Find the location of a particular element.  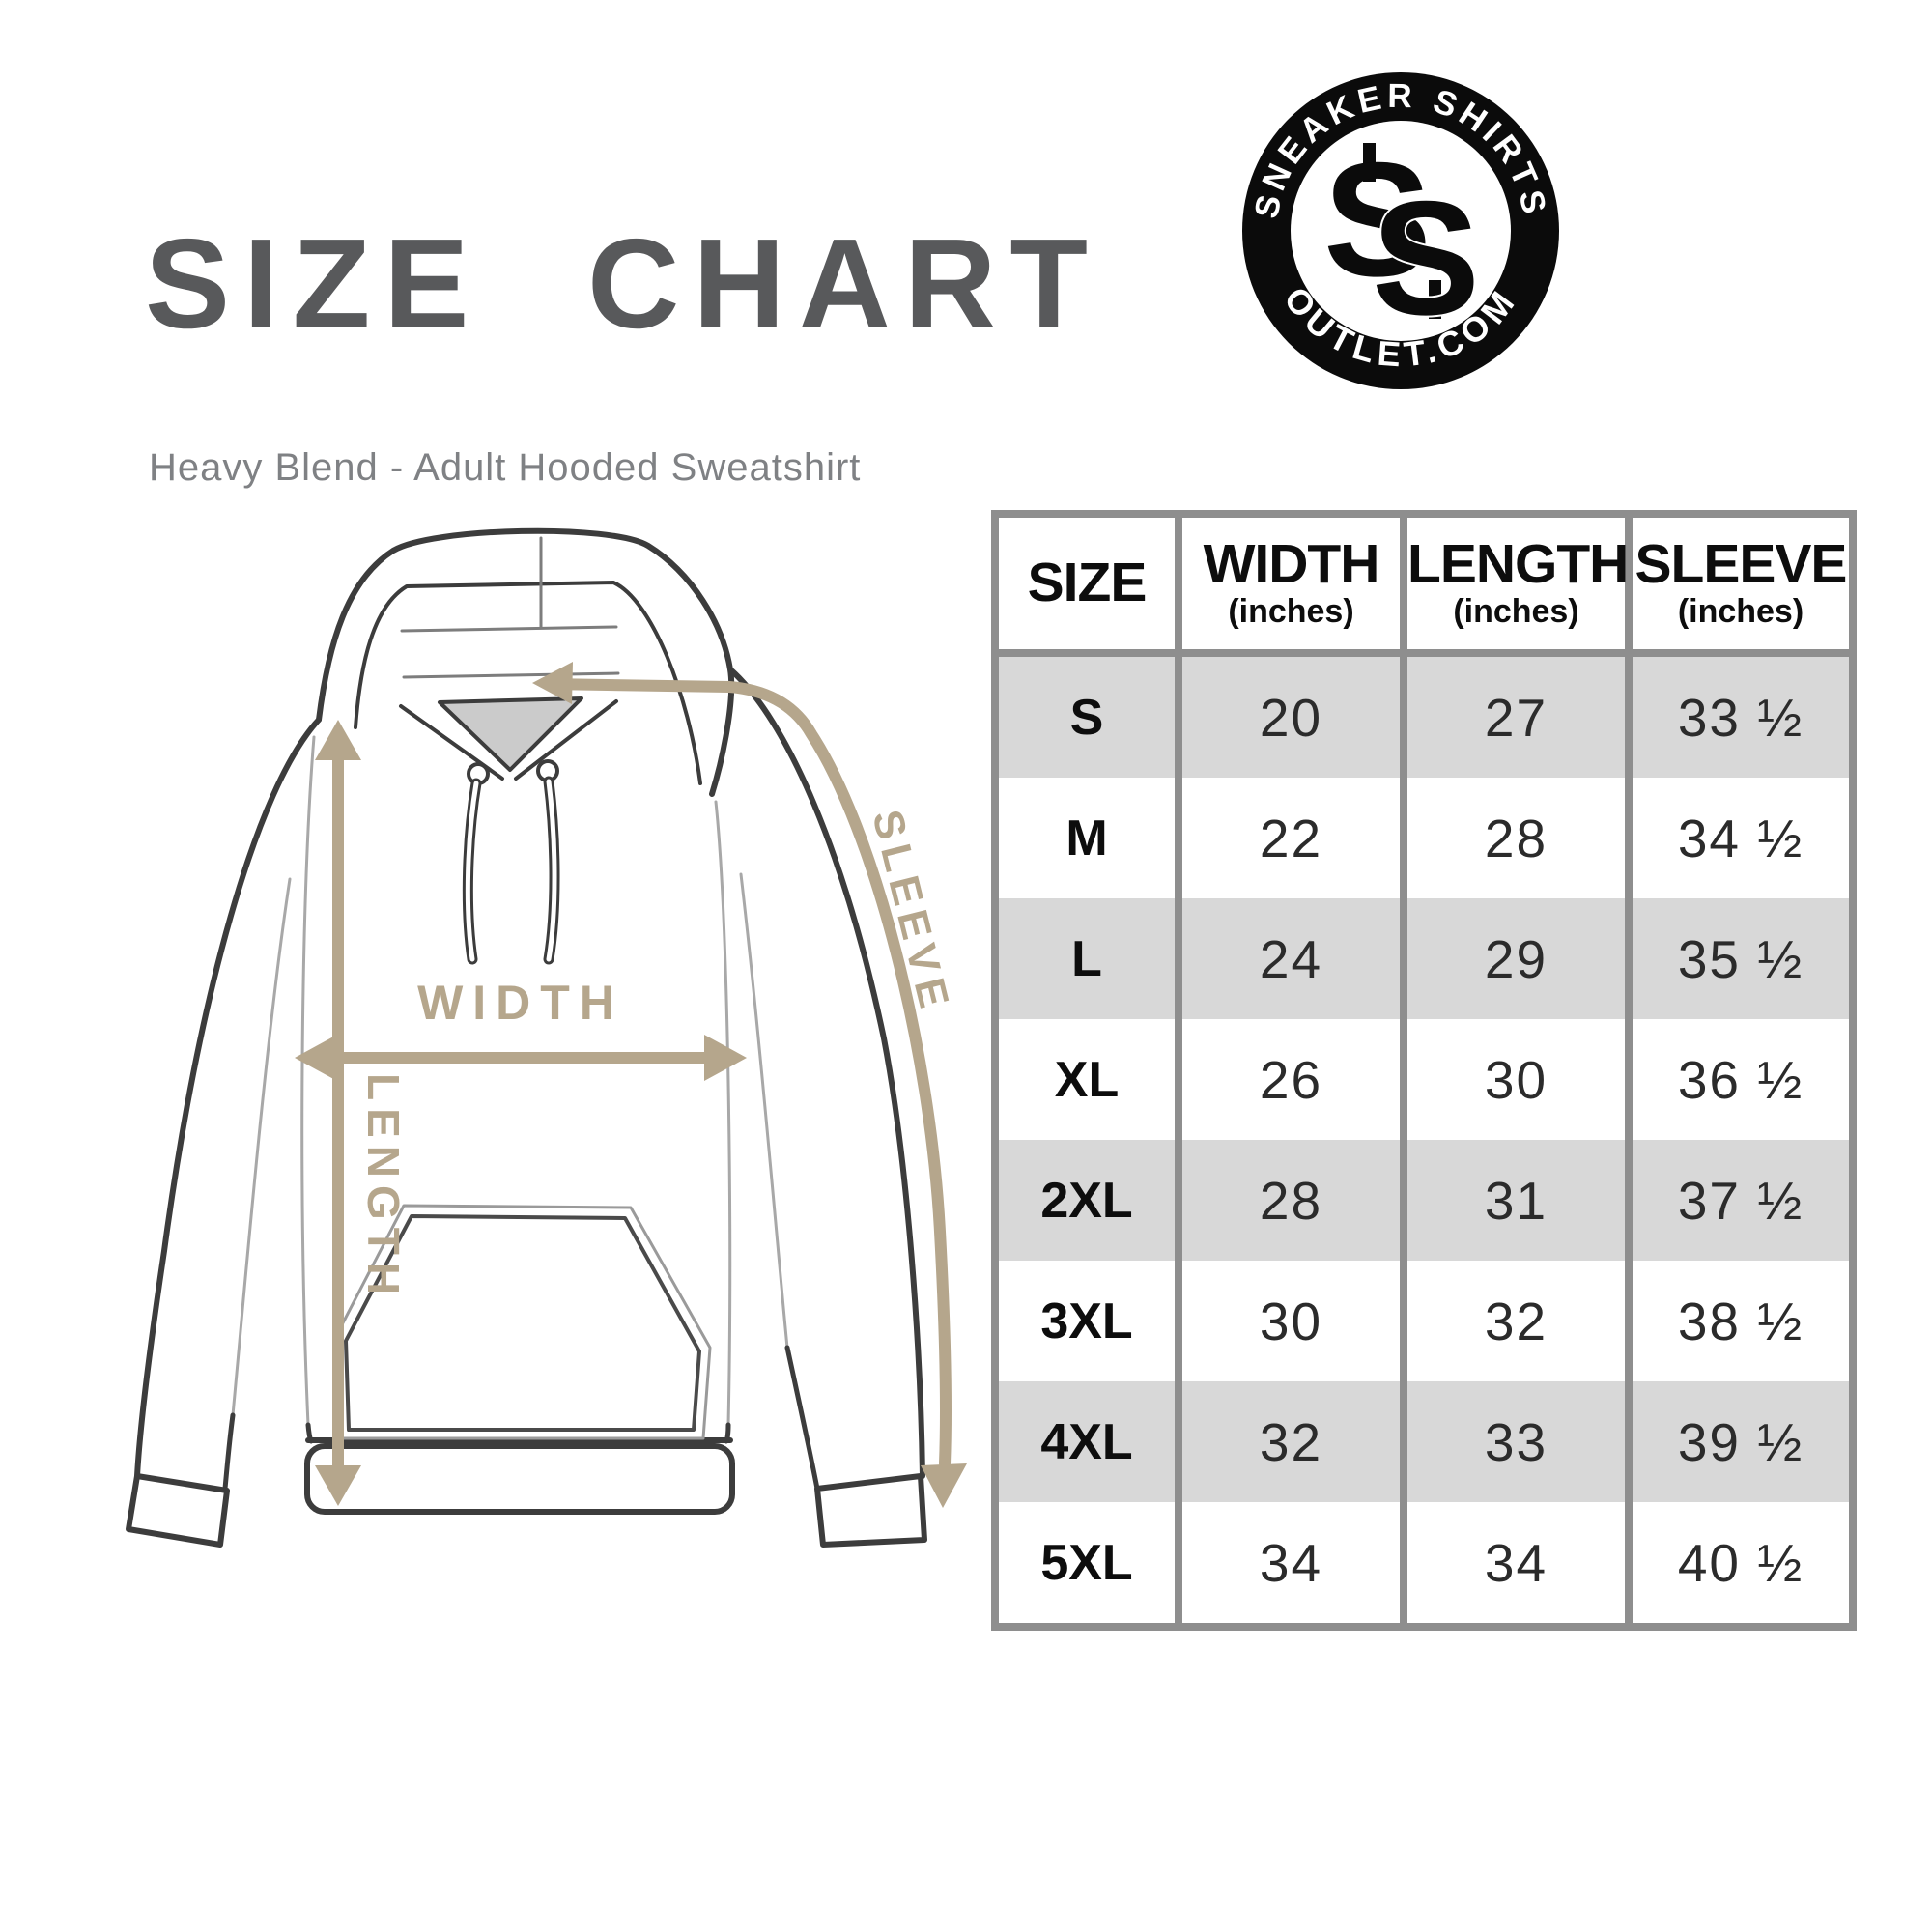

header-width: WIDTH (inches) is located at coordinates (1289, 585).